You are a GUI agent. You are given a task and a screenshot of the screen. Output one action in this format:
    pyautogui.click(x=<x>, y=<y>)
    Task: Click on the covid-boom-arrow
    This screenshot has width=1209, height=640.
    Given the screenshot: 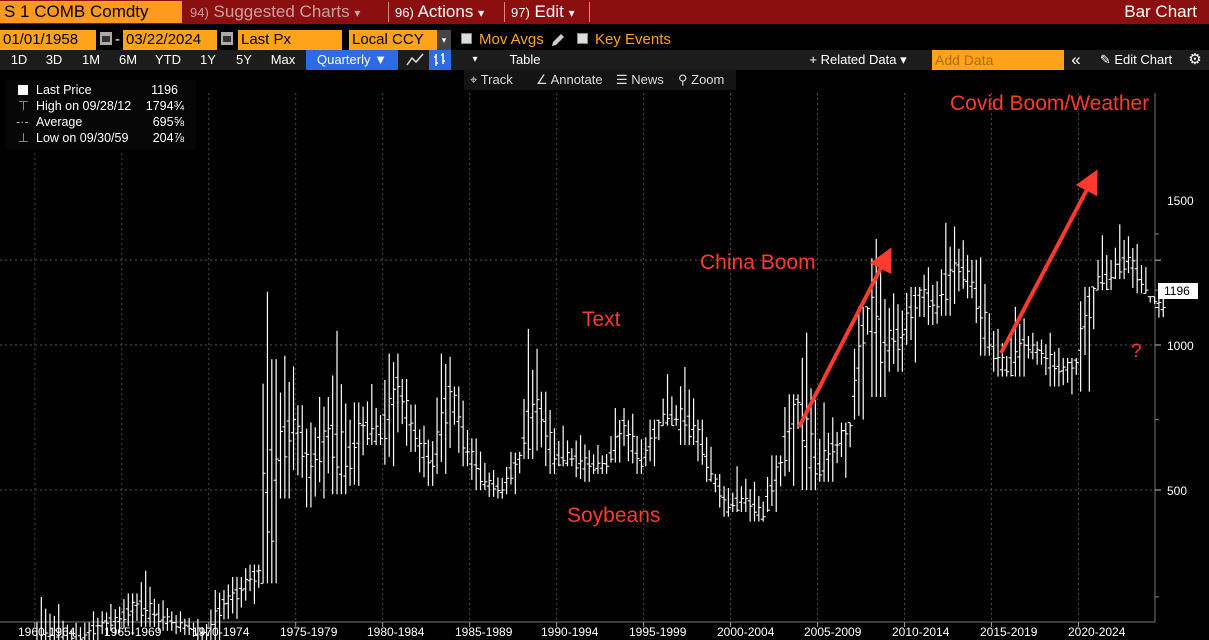 What is the action you would take?
    pyautogui.click(x=1048, y=261)
    